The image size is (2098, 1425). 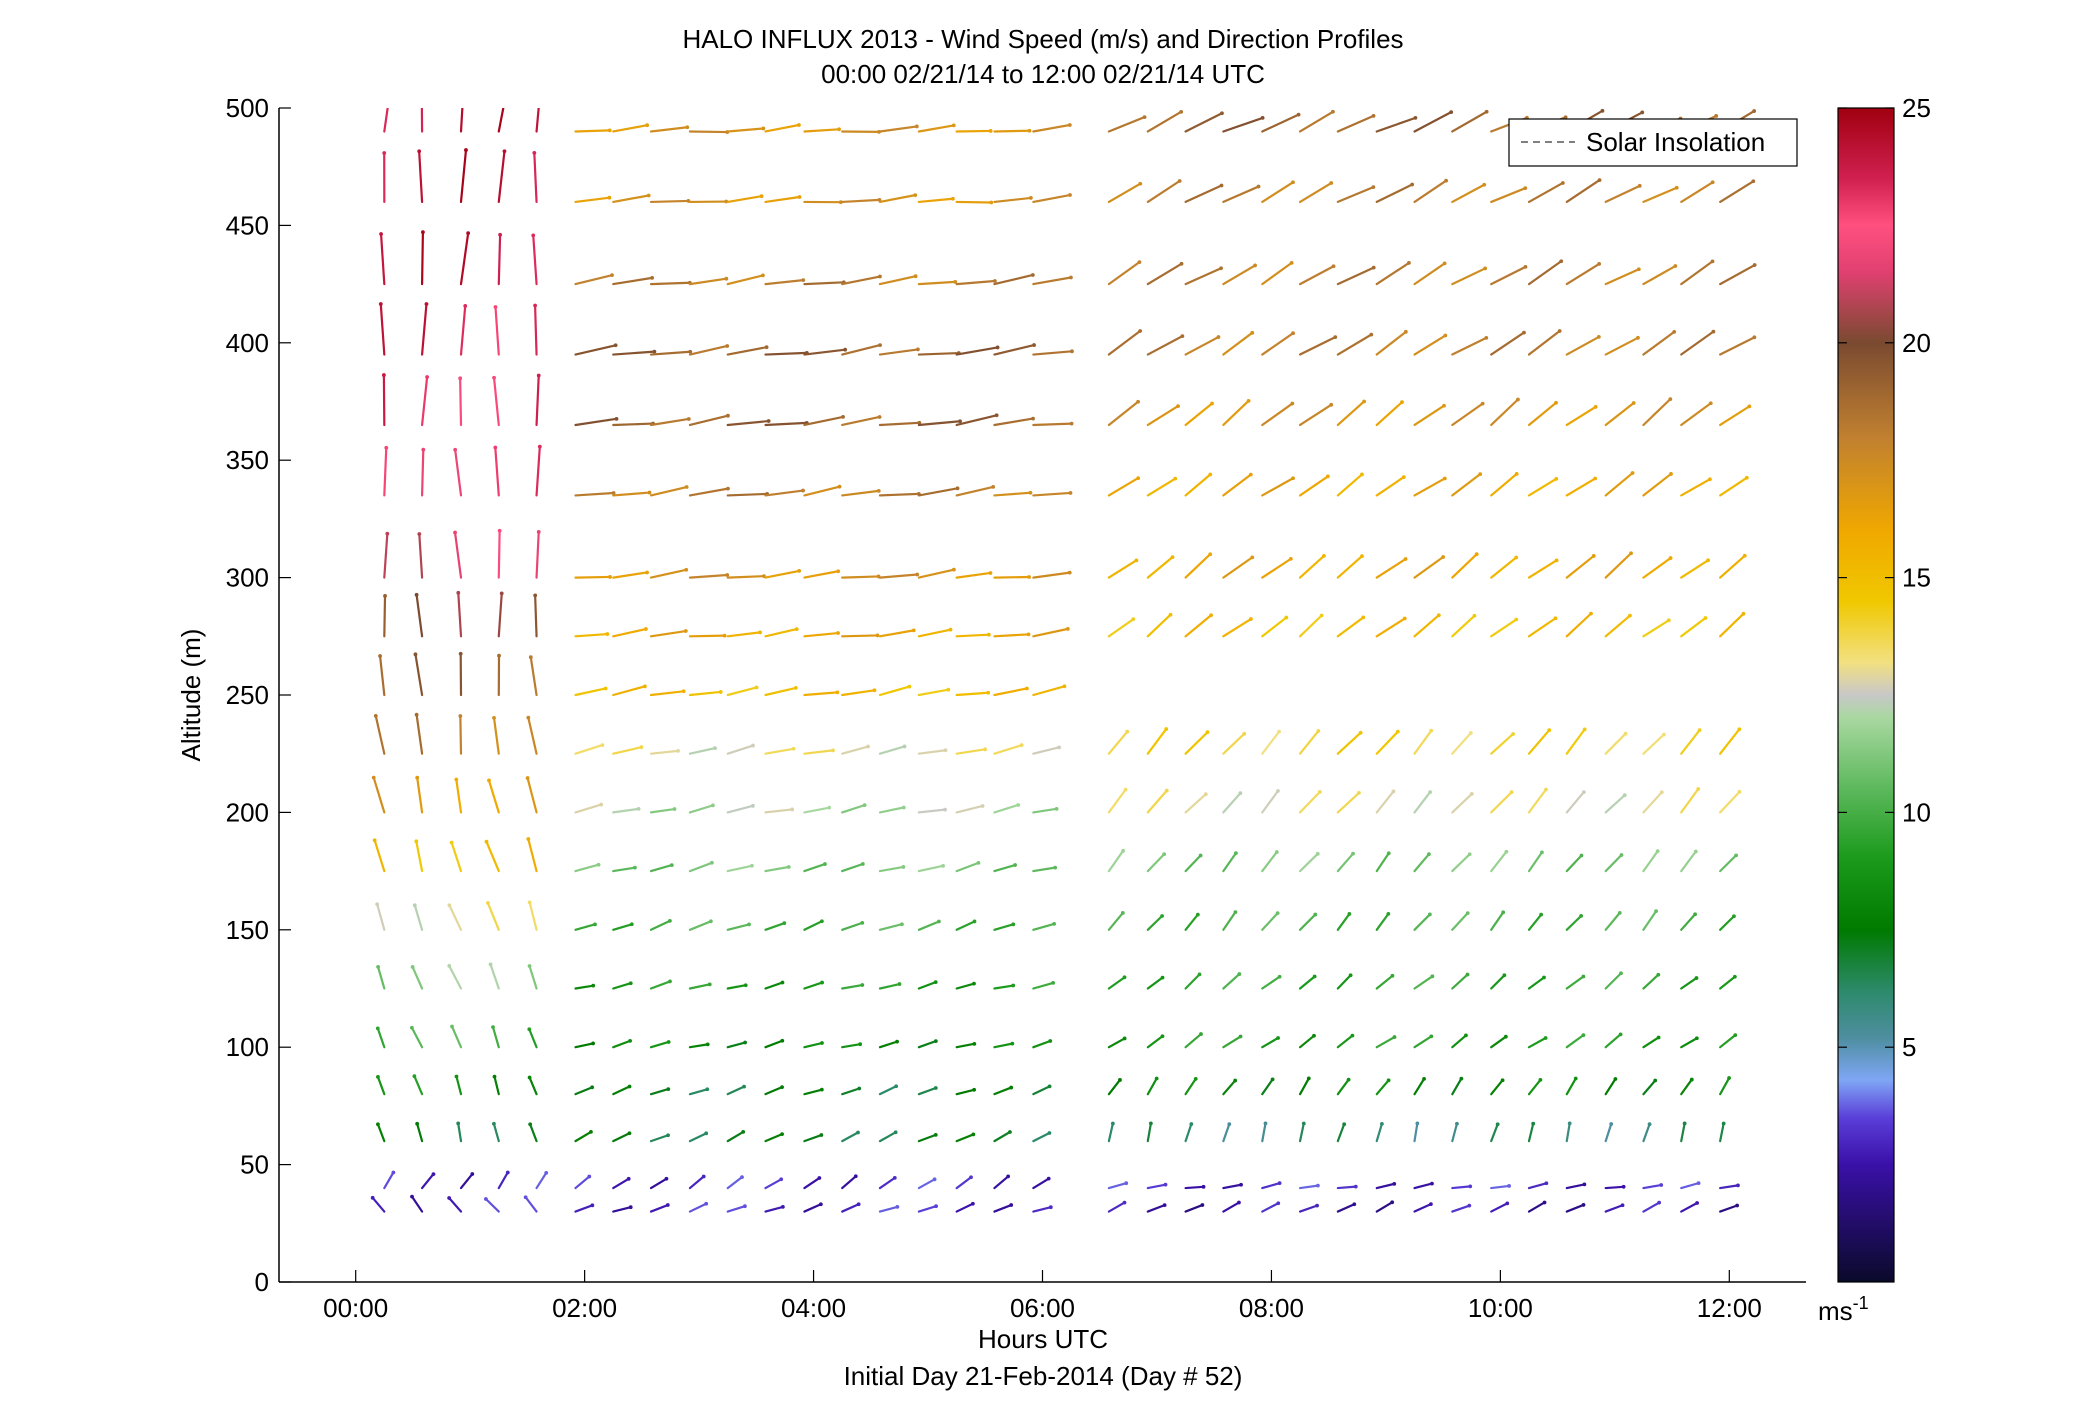 I want to click on wind-vector-late-2-4-head, so click(x=1212, y=403).